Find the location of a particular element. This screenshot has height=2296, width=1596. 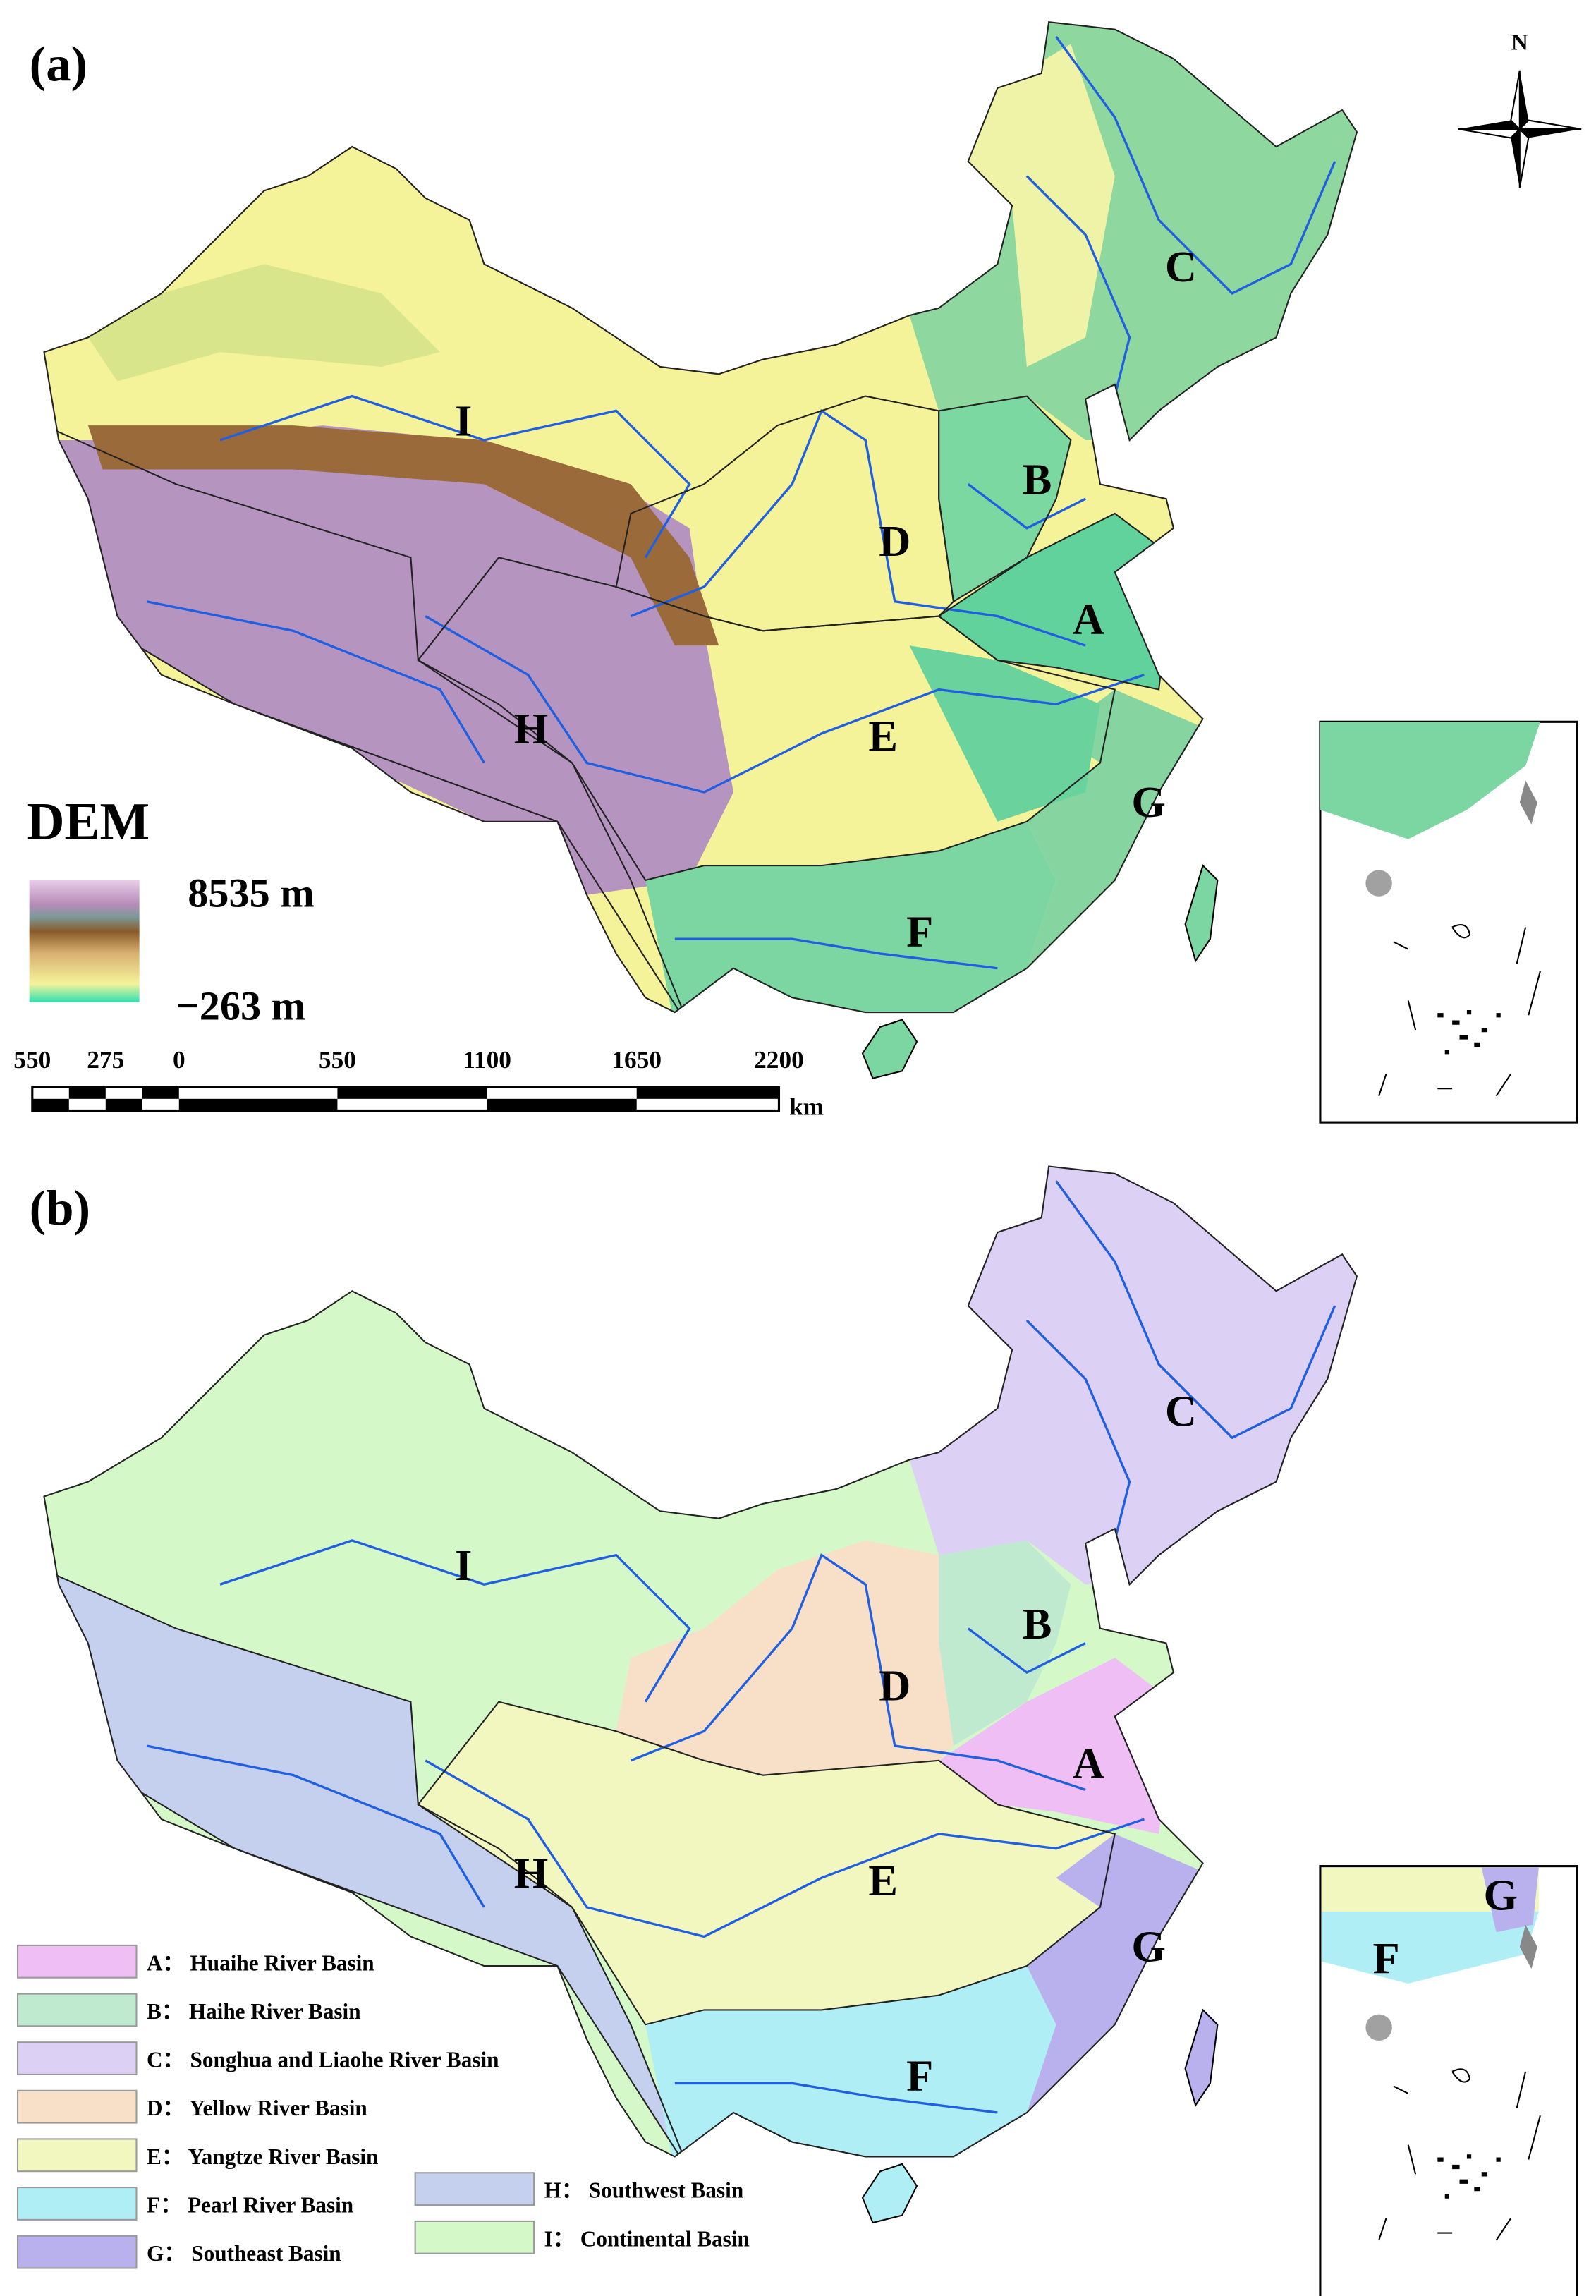

legend-label: D： Yellow River Basin is located at coordinates (257, 2108).